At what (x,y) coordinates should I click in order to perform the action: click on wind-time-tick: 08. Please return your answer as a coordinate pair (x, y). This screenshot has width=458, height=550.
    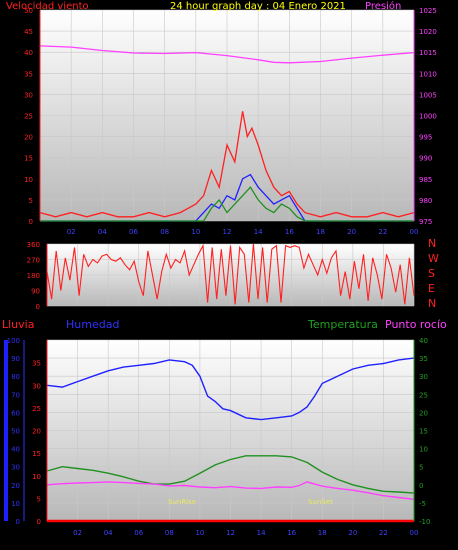
    Looking at the image, I should click on (164, 232).